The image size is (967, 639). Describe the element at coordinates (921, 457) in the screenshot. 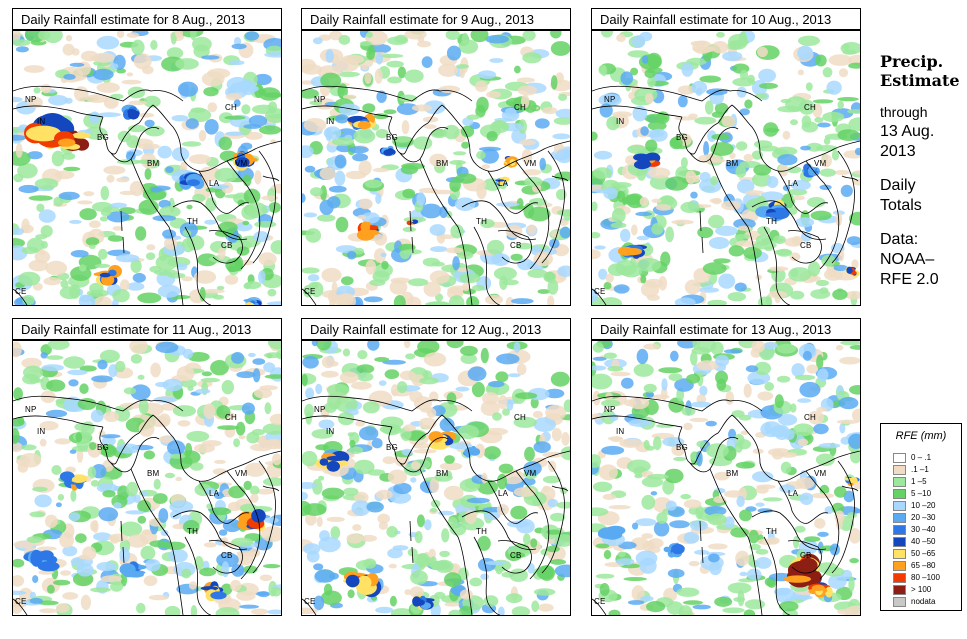

I see `legend-label: 0 – .1` at that location.